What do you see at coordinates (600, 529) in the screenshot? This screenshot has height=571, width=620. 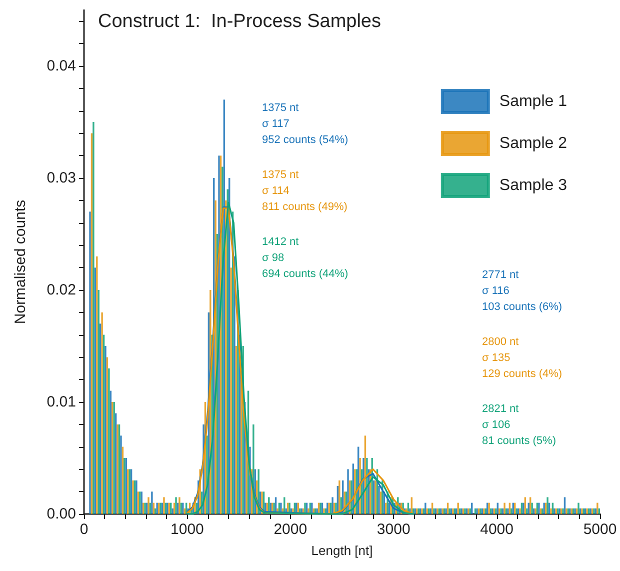 I see `x-tick-label: 5000` at bounding box center [600, 529].